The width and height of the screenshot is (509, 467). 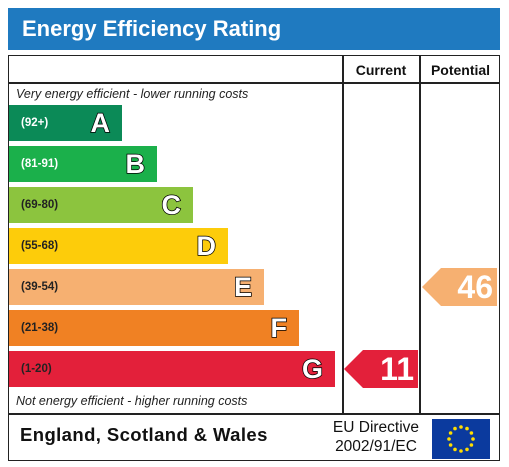 I want to click on band-a: (92+) A, so click(x=65, y=123).